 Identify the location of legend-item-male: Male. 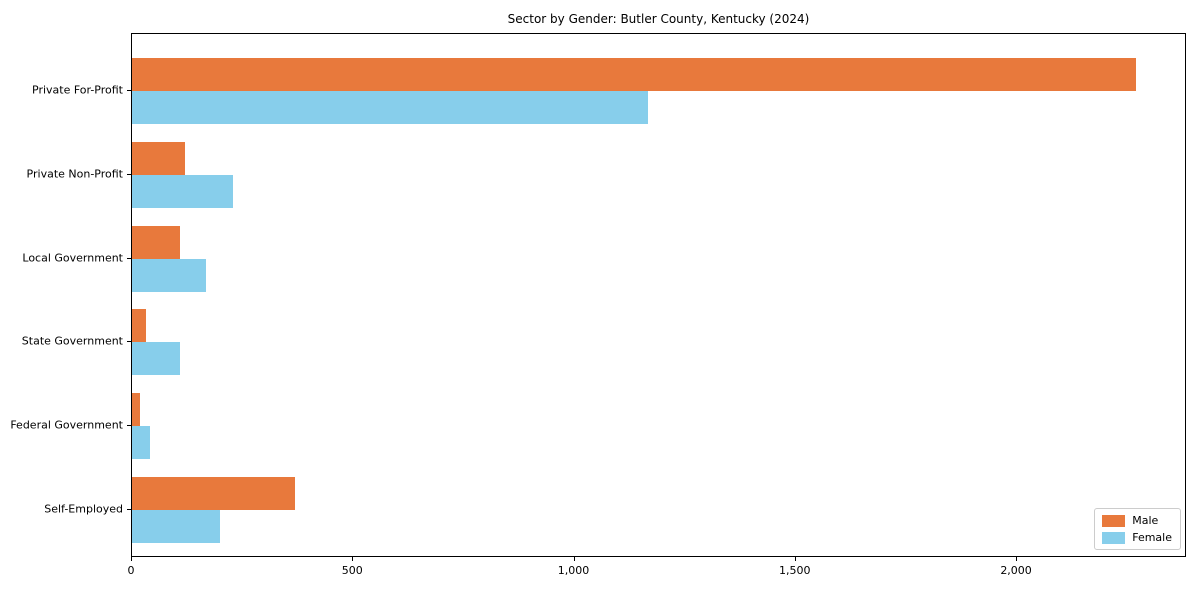
(1137, 520).